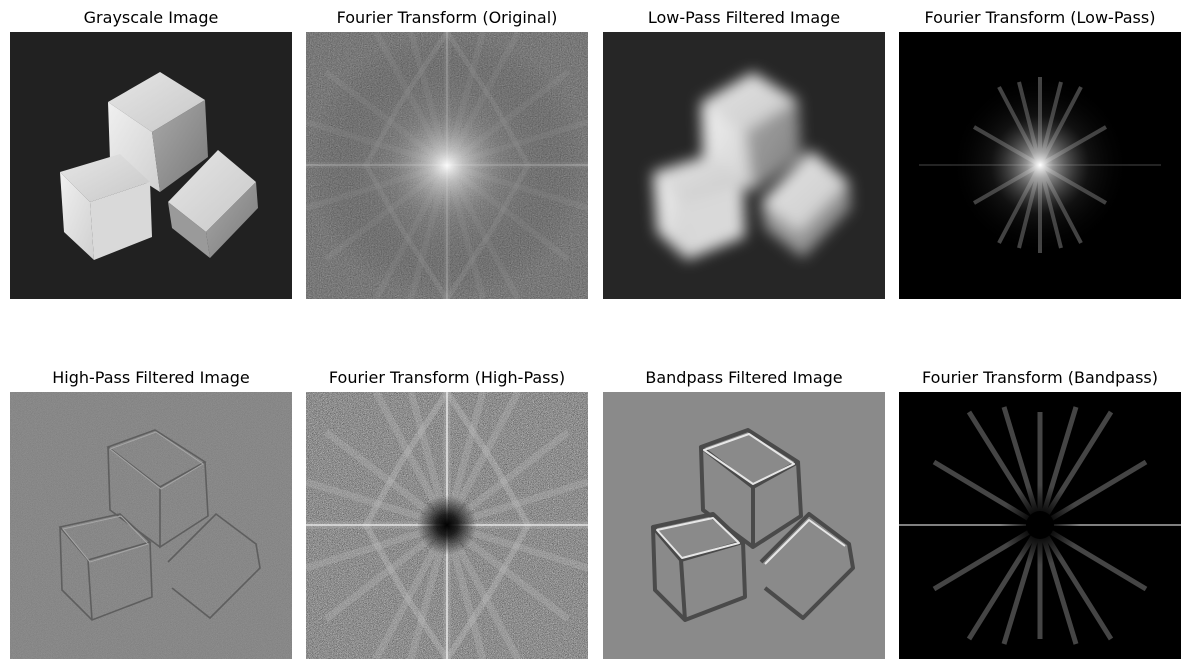 The height and width of the screenshot is (669, 1189). Describe the element at coordinates (151, 165) in the screenshot. I see `grayscale-image` at that location.